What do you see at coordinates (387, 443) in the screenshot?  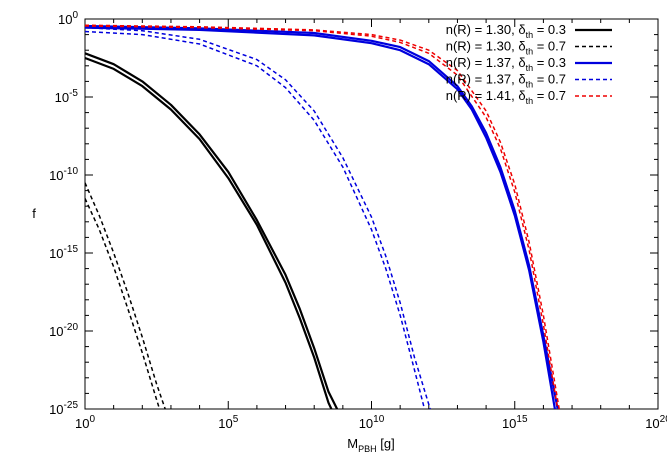 I see `x-axis-label-unit-text: [g]` at bounding box center [387, 443].